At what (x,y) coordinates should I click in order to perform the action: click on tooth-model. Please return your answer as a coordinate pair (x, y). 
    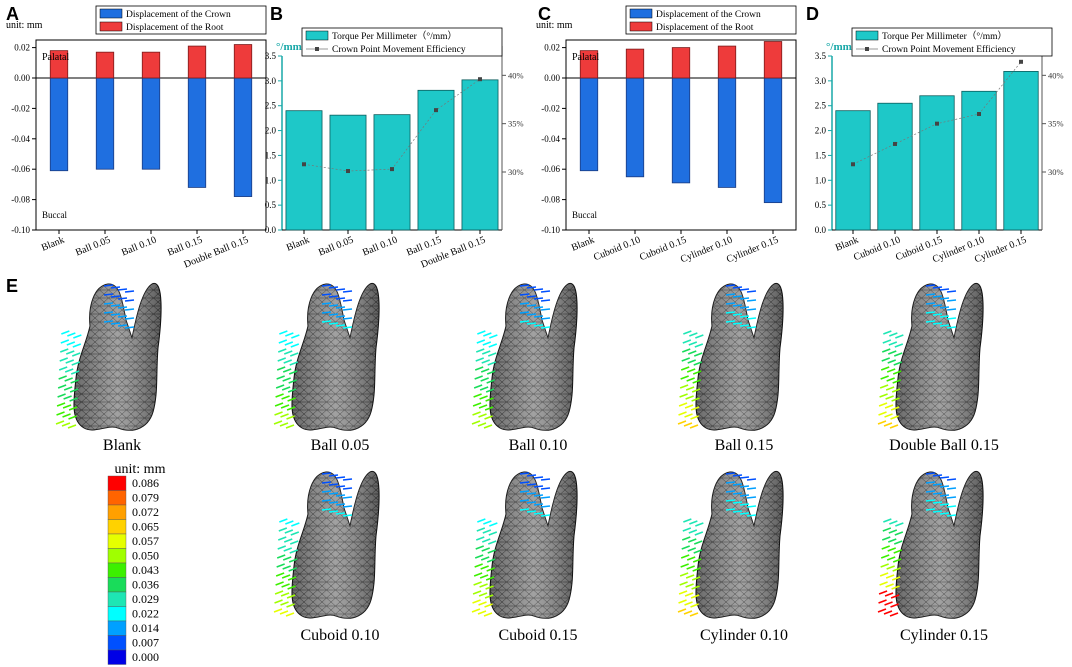
    Looking at the image, I should click on (108, 357).